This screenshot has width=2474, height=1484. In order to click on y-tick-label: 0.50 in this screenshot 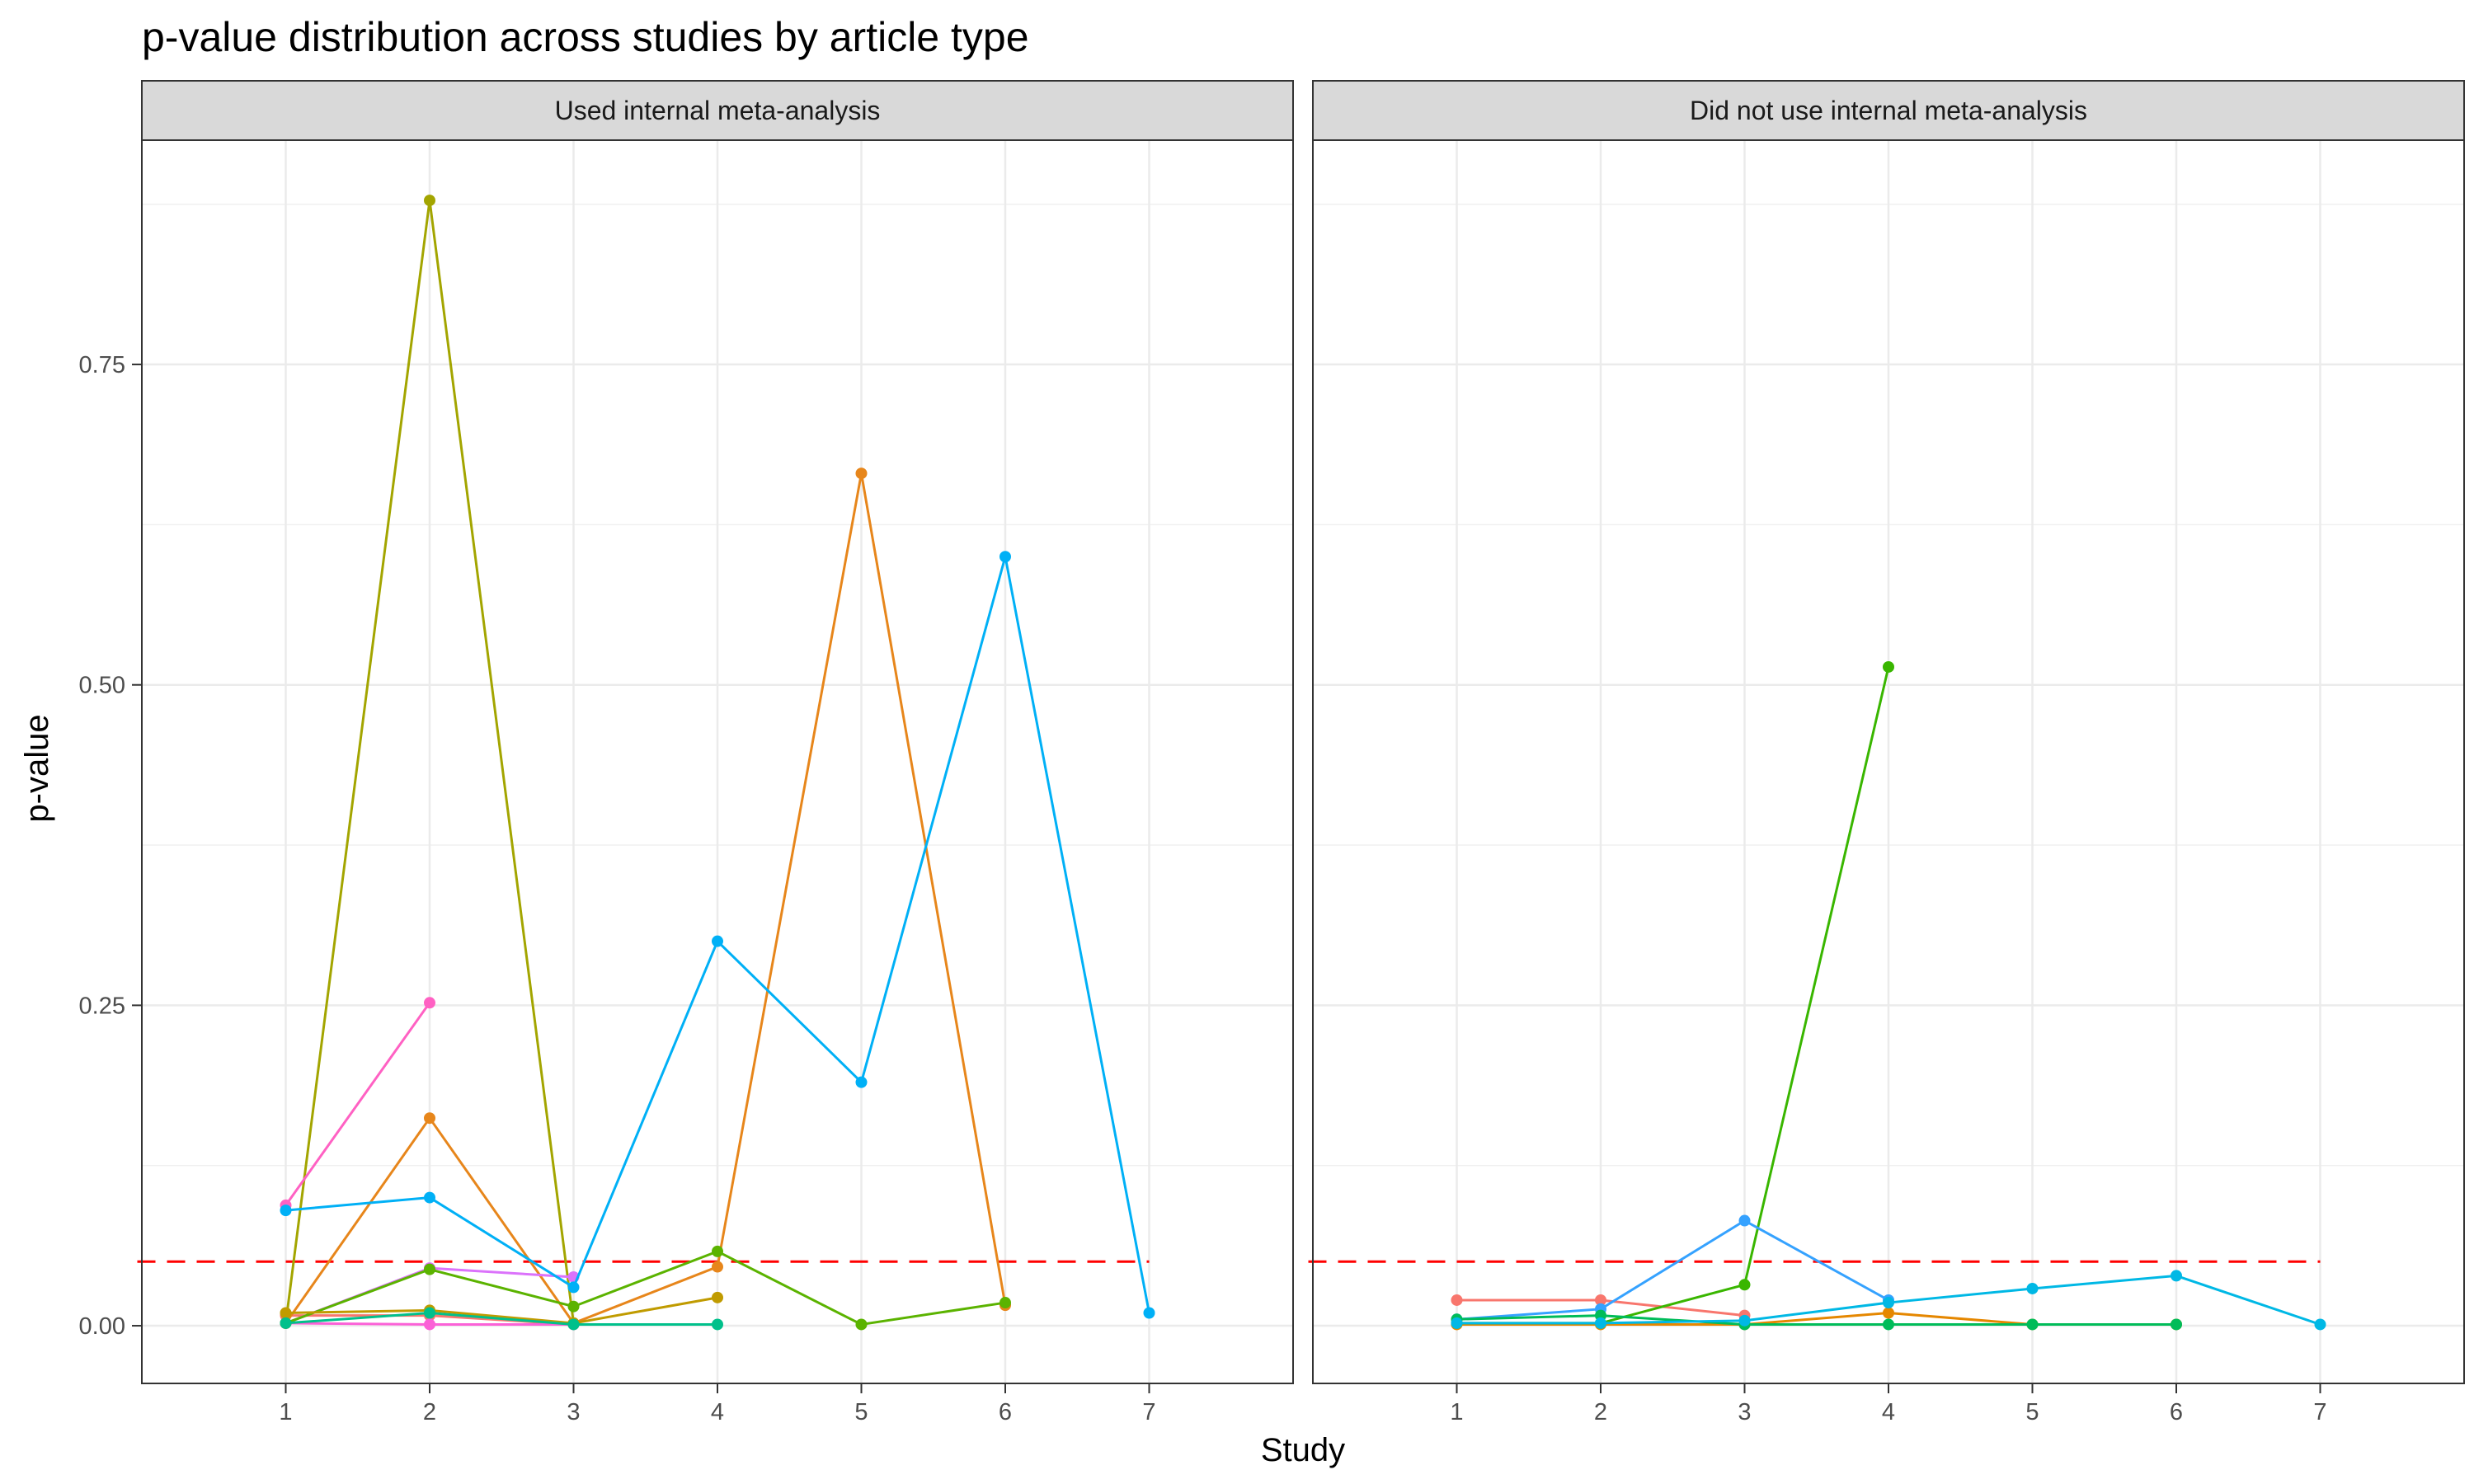, I will do `click(102, 686)`.